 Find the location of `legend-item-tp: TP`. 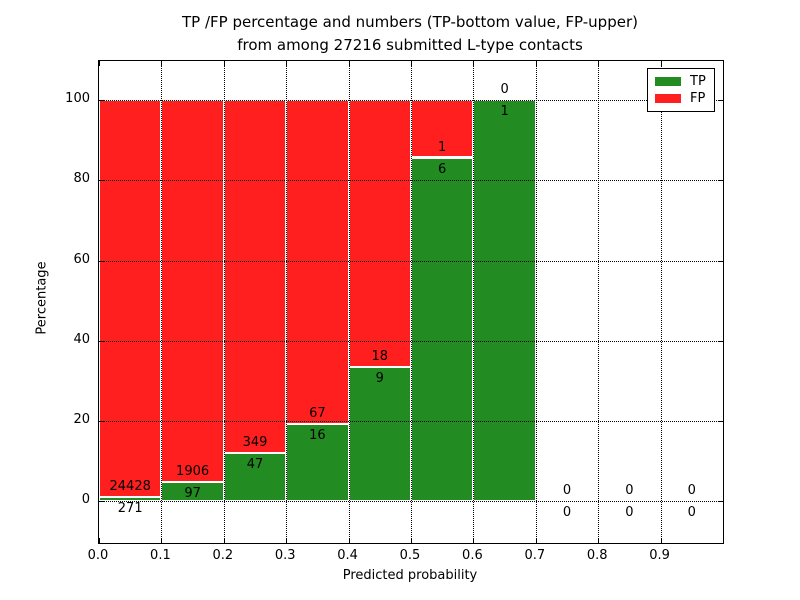

legend-item-tp: TP is located at coordinates (681, 81).